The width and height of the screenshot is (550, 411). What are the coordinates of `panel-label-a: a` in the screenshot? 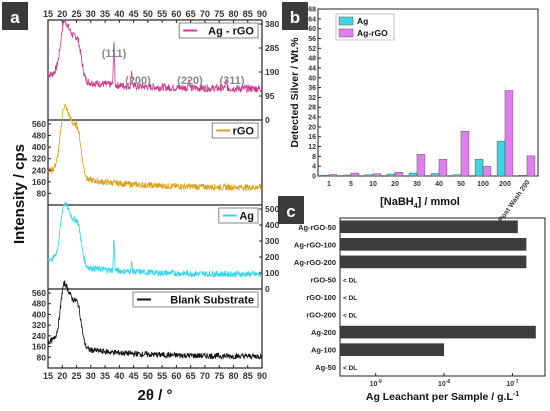 It's located at (15, 16).